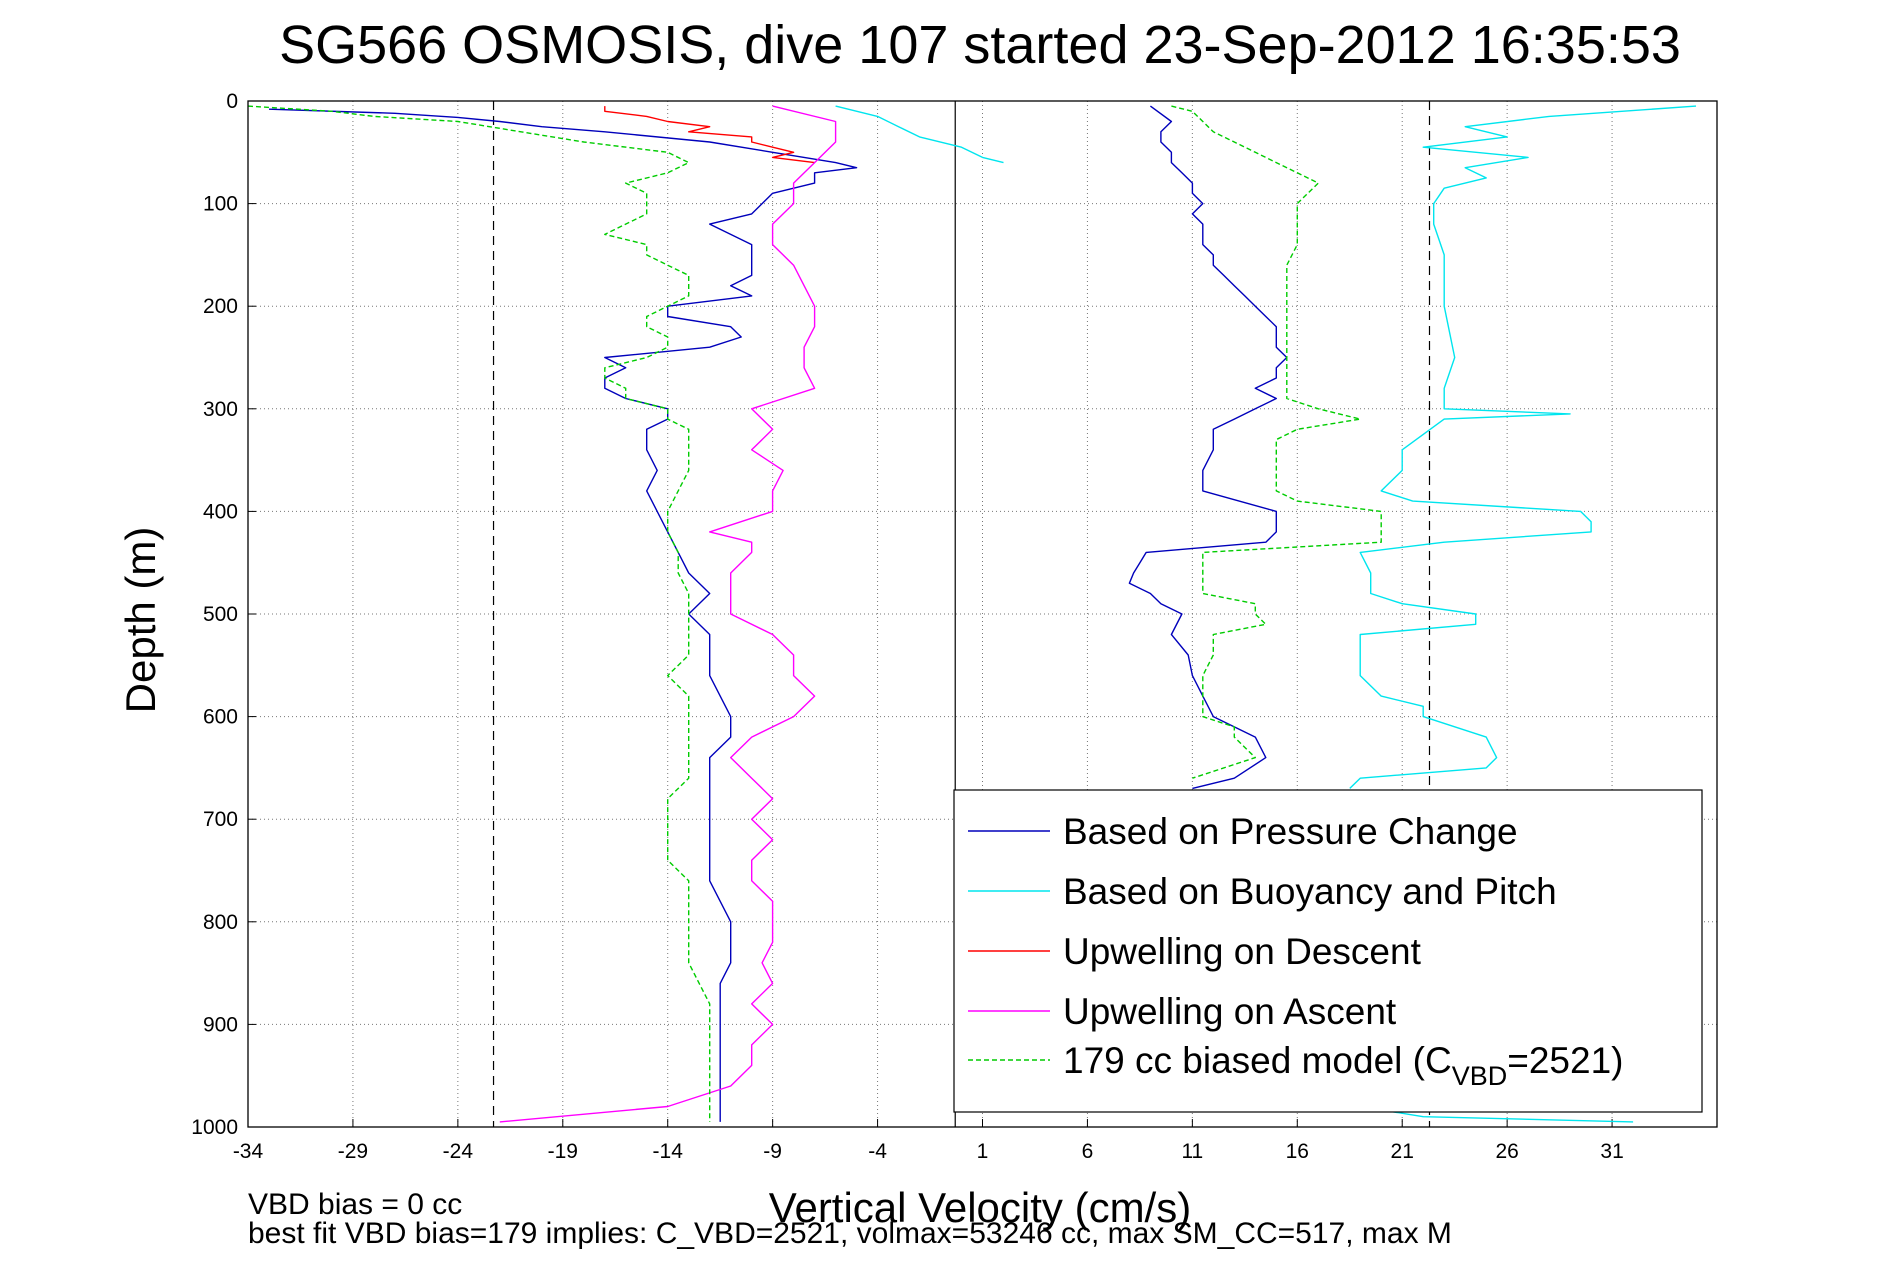 The width and height of the screenshot is (1891, 1262). What do you see at coordinates (1506, 1151) in the screenshot?
I see `x-tick-label: 26` at bounding box center [1506, 1151].